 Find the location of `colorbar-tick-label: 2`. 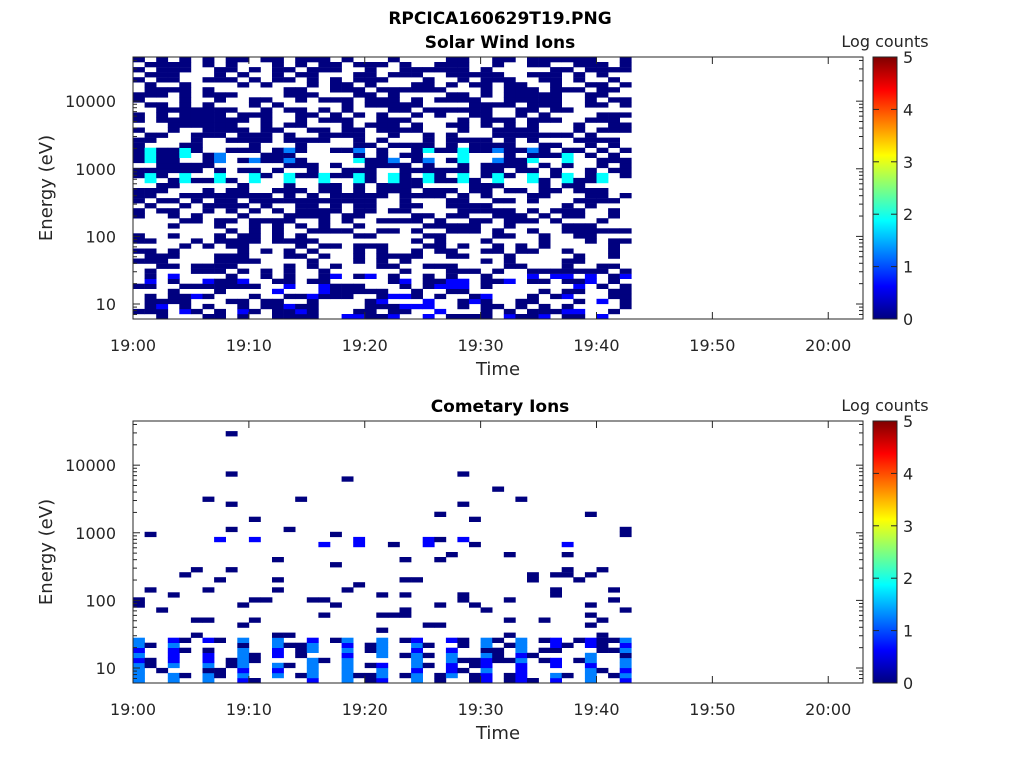

colorbar-tick-label: 2 is located at coordinates (908, 578).